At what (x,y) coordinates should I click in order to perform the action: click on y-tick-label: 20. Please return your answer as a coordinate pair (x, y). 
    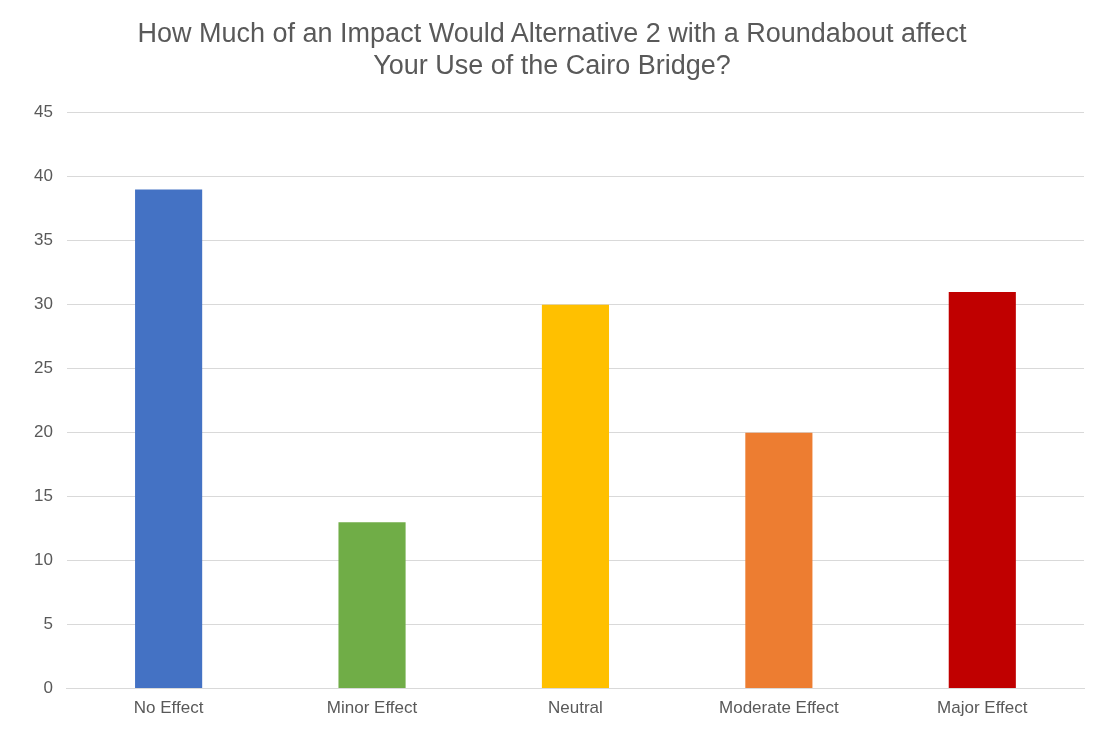
    Looking at the image, I should click on (43, 432).